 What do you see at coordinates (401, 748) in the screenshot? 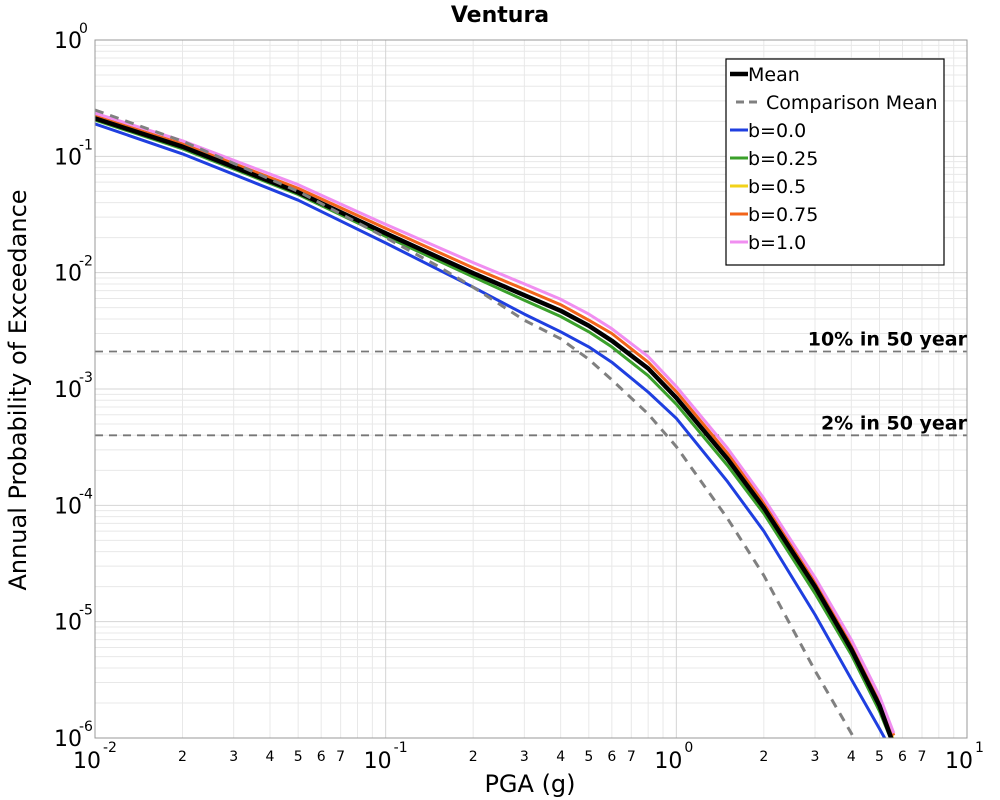
I see `x-major-tick-exponent: -1` at bounding box center [401, 748].